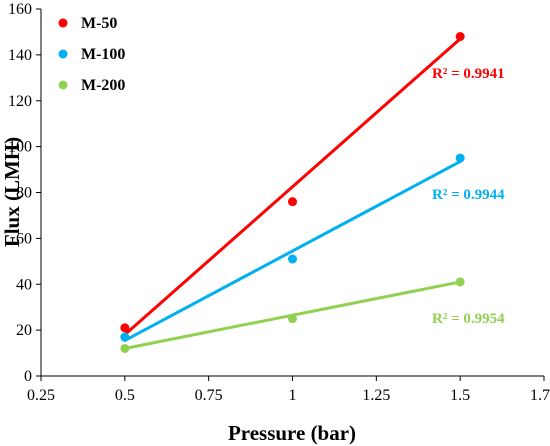 This screenshot has height=446, width=550. Describe the element at coordinates (376, 395) in the screenshot. I see `x-tick-label: 1.25` at that location.